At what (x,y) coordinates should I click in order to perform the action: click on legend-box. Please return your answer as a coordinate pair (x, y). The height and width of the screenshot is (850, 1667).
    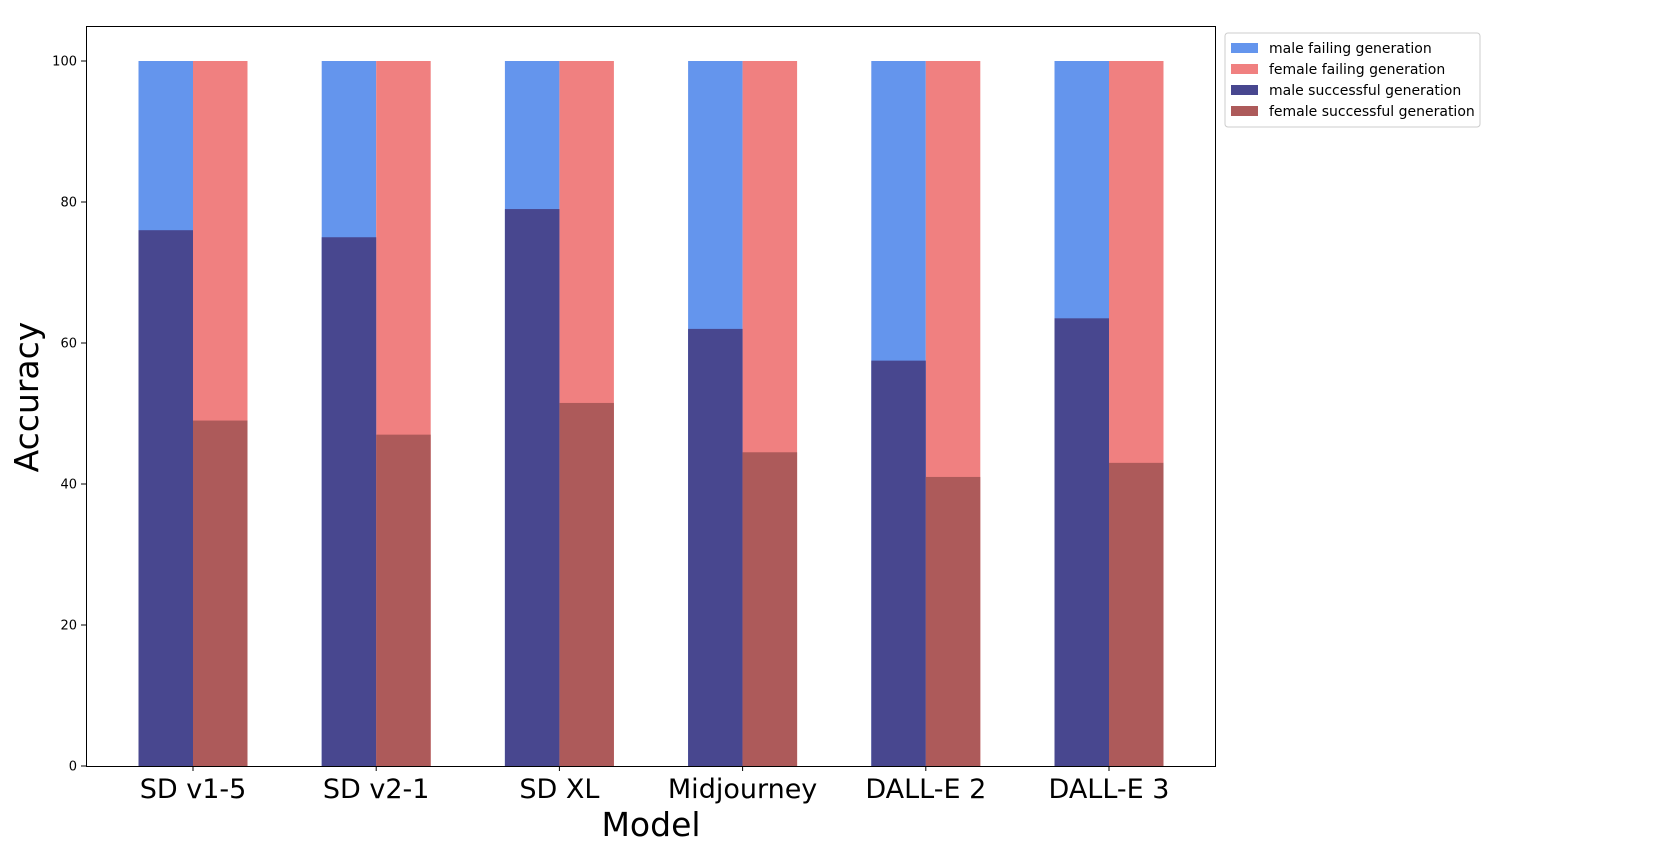
    Looking at the image, I should click on (1352, 80).